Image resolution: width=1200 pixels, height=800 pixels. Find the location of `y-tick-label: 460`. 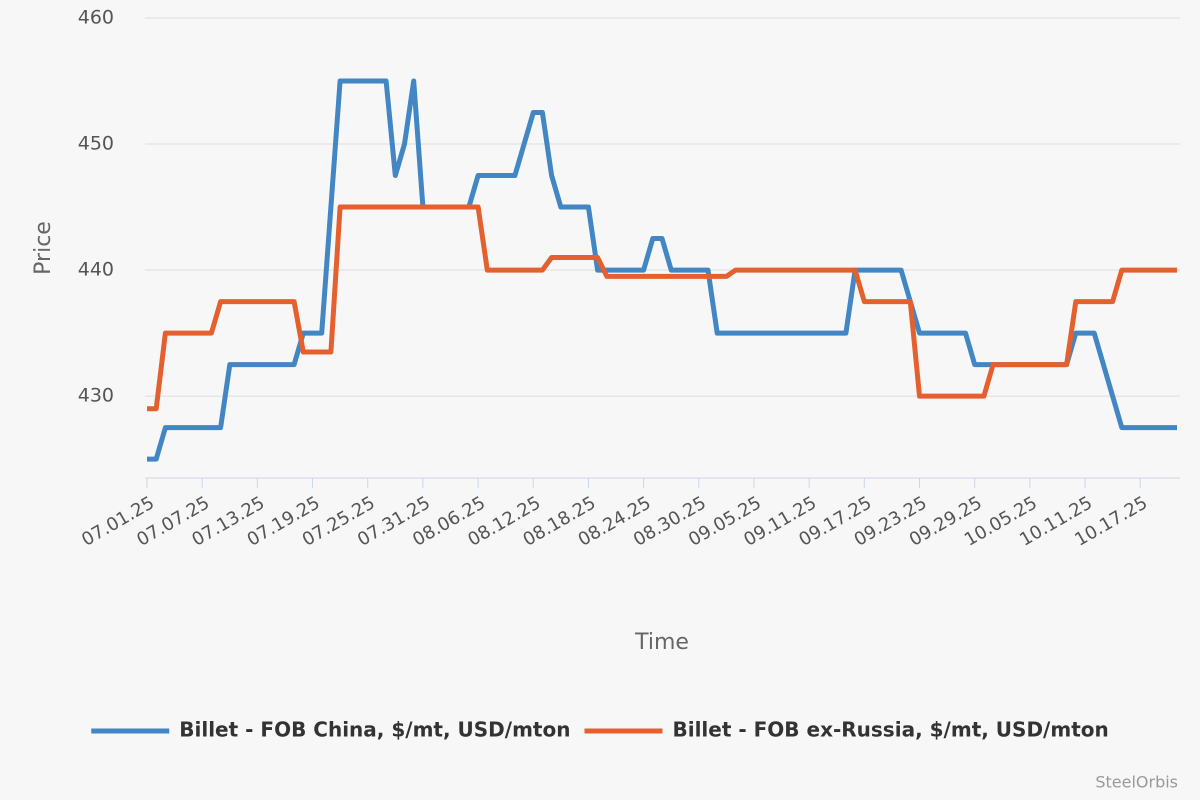

y-tick-label: 460 is located at coordinates (96, 18).